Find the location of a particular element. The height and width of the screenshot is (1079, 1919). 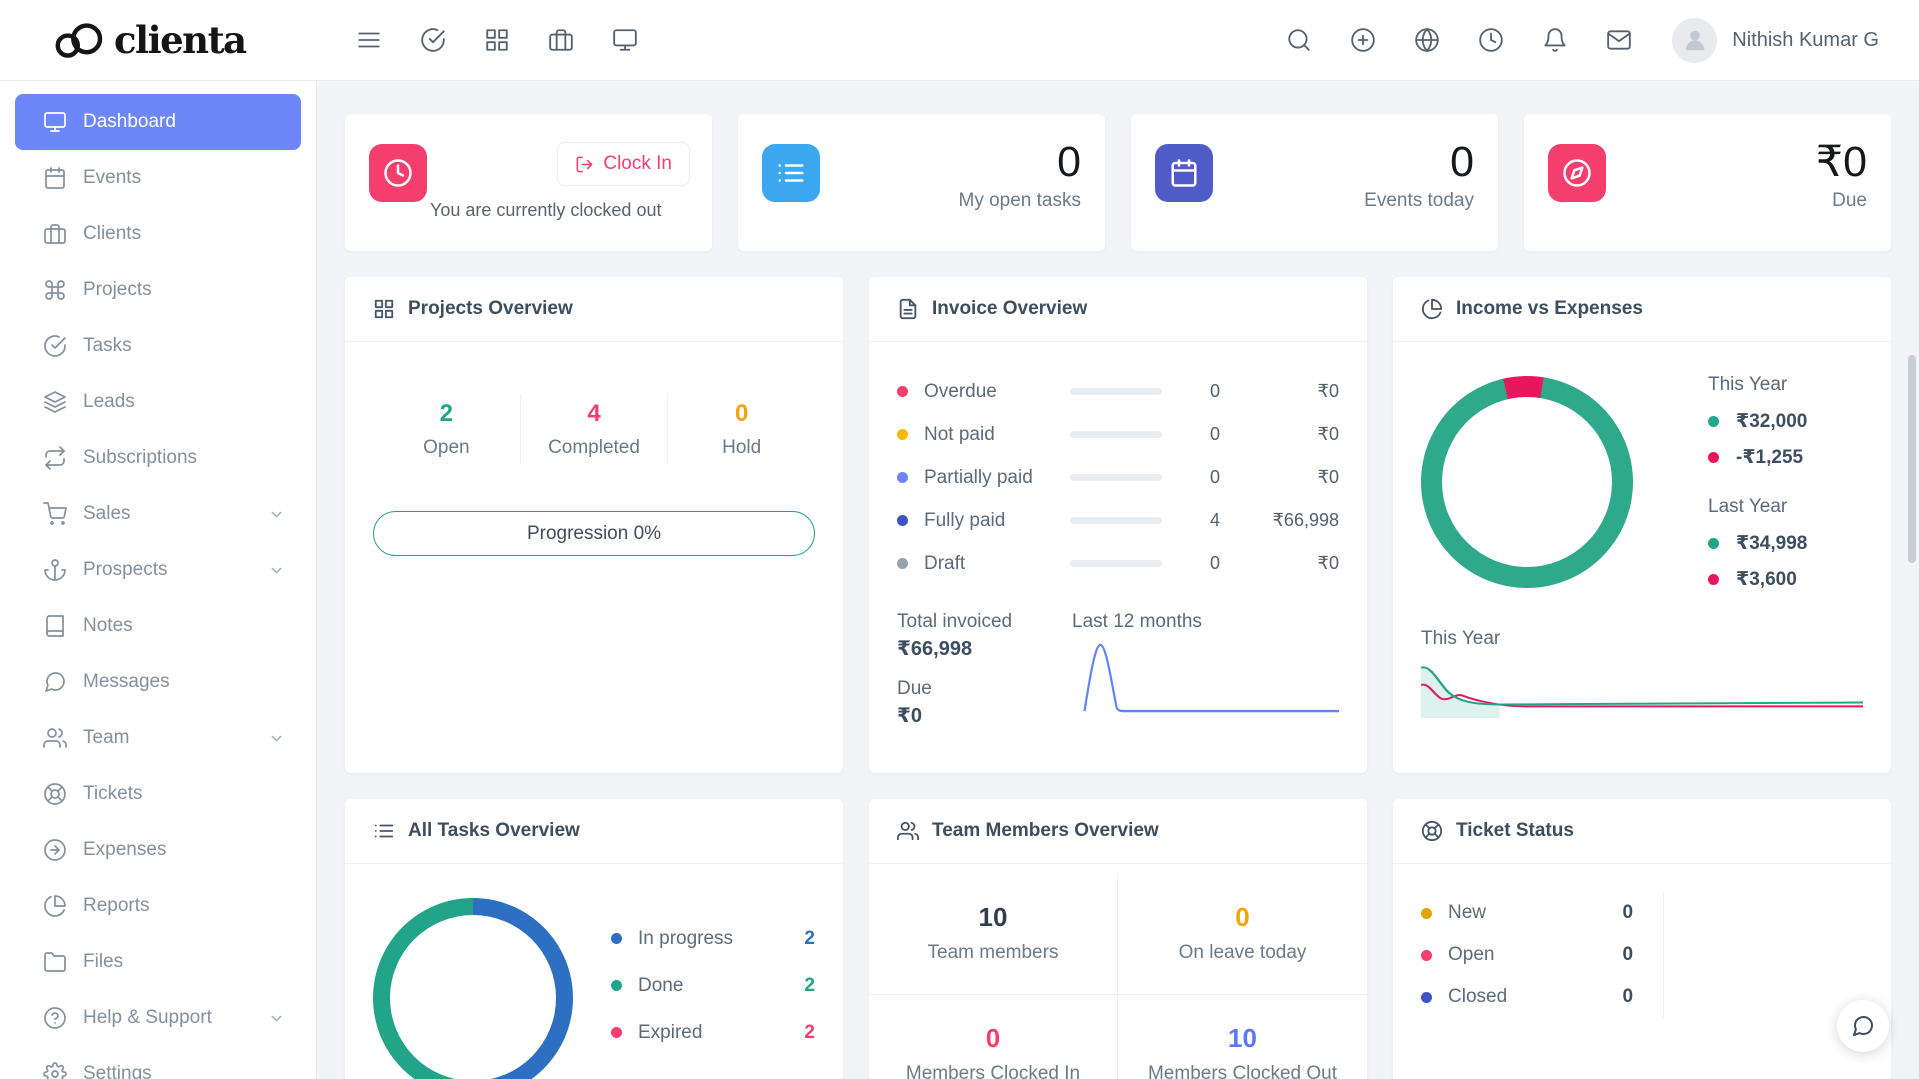

avatar is located at coordinates (1695, 40).